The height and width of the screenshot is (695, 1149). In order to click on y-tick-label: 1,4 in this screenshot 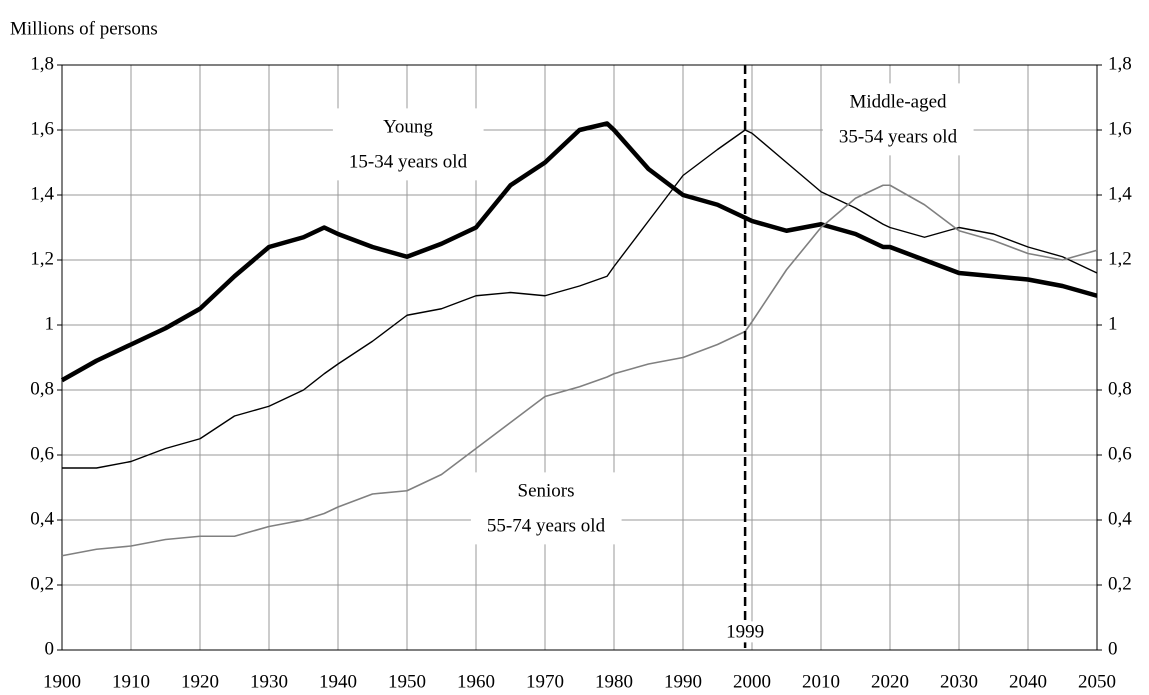, I will do `click(42, 193)`.